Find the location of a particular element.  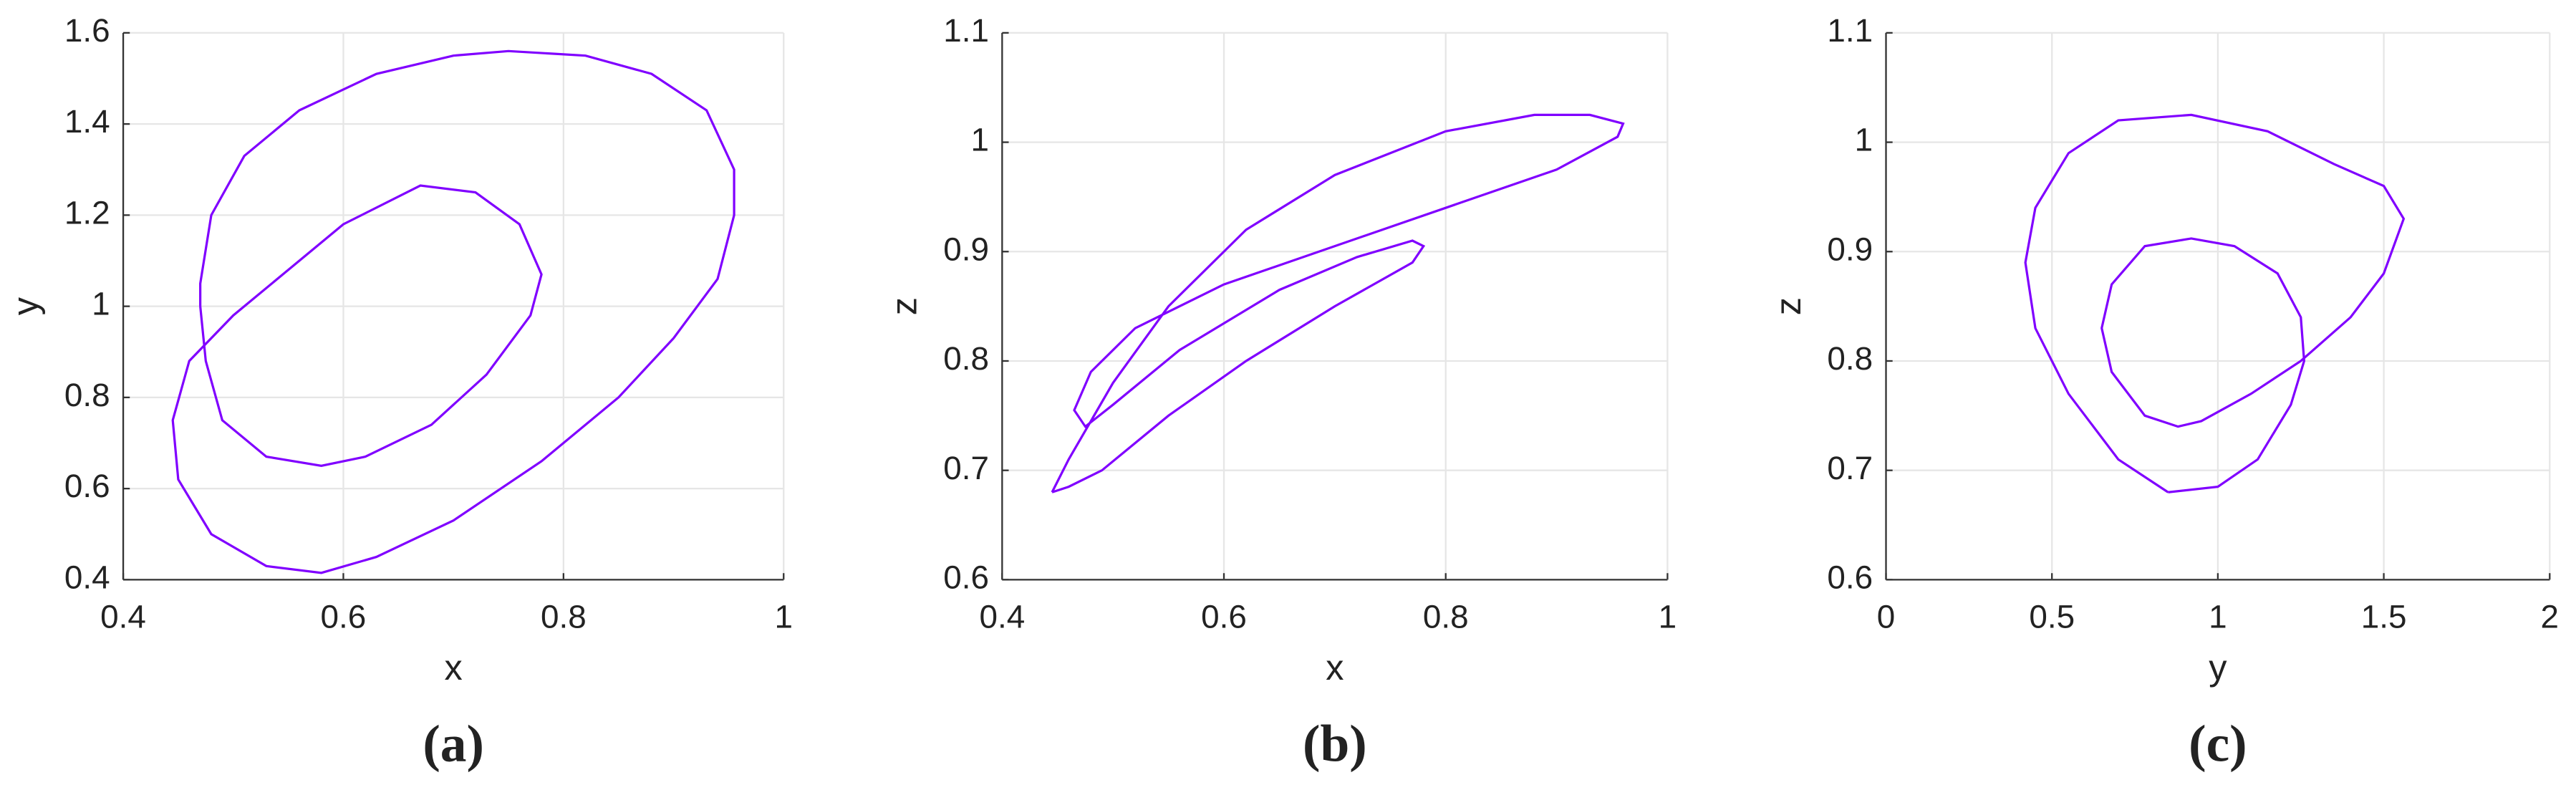

y-axis-label: y is located at coordinates (24, 306).